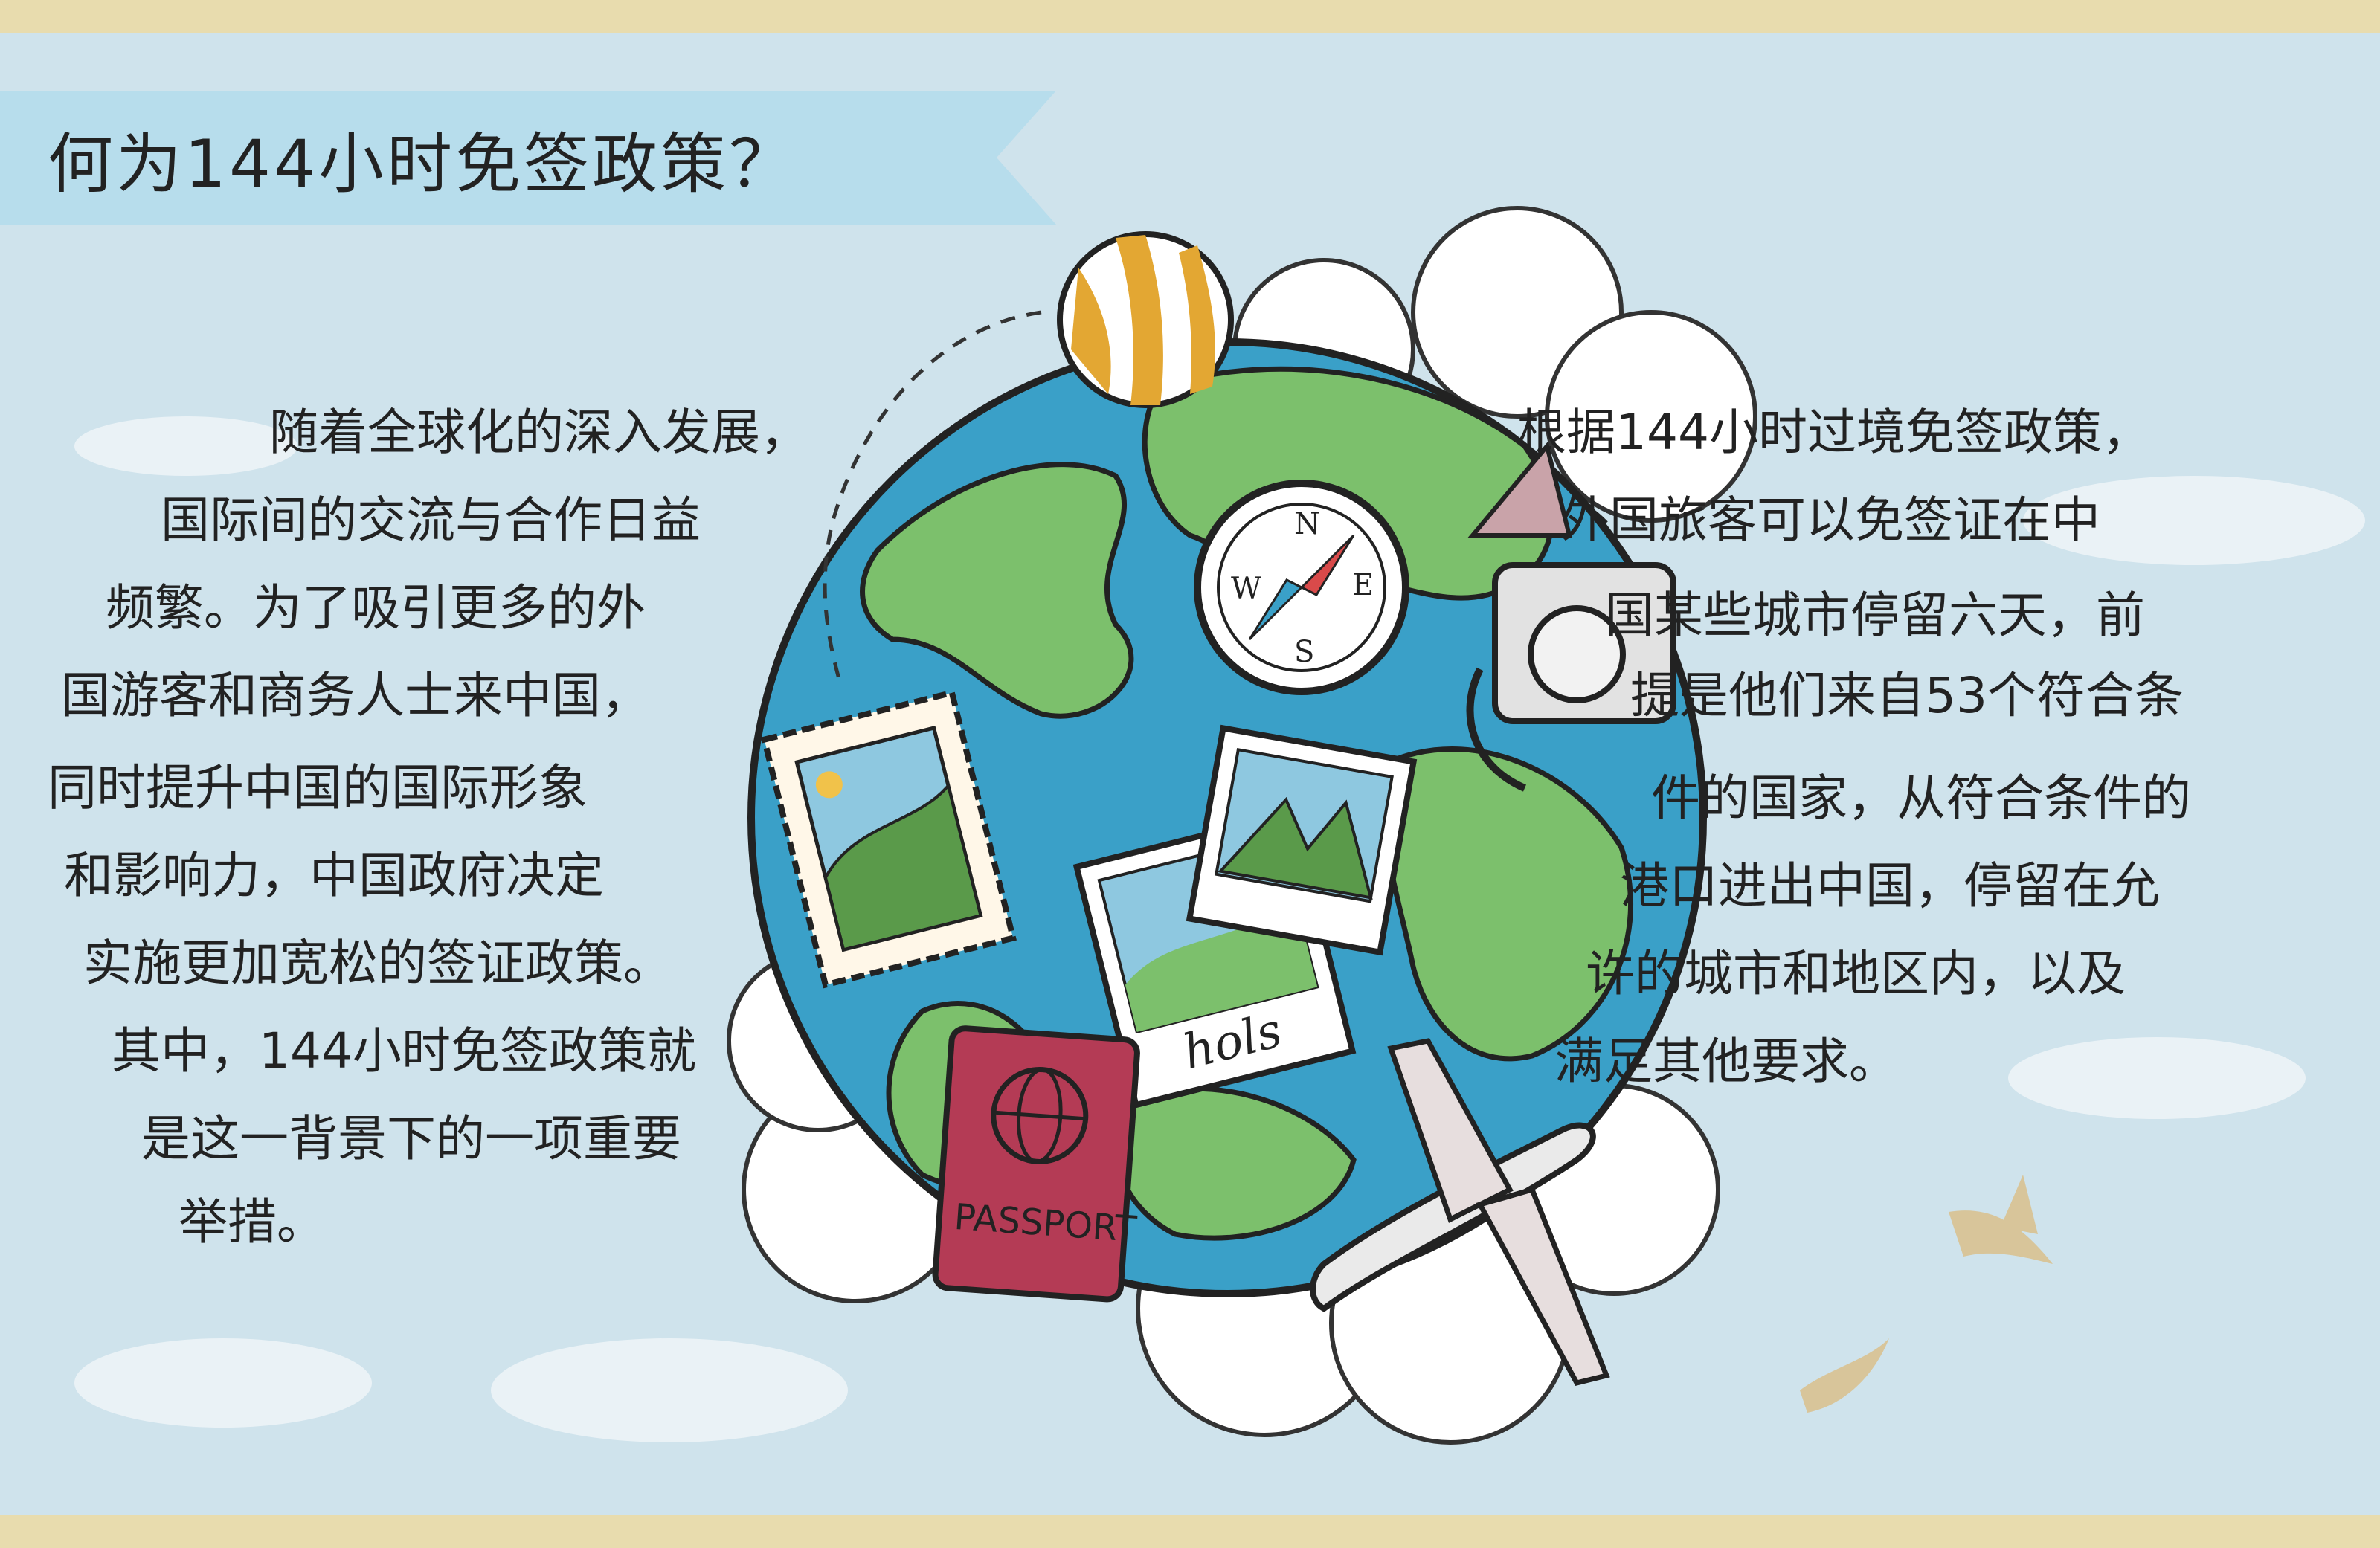 This screenshot has width=2380, height=1548. What do you see at coordinates (318, 788) in the screenshot?
I see `left-line: 同时提升中国的国际形象` at bounding box center [318, 788].